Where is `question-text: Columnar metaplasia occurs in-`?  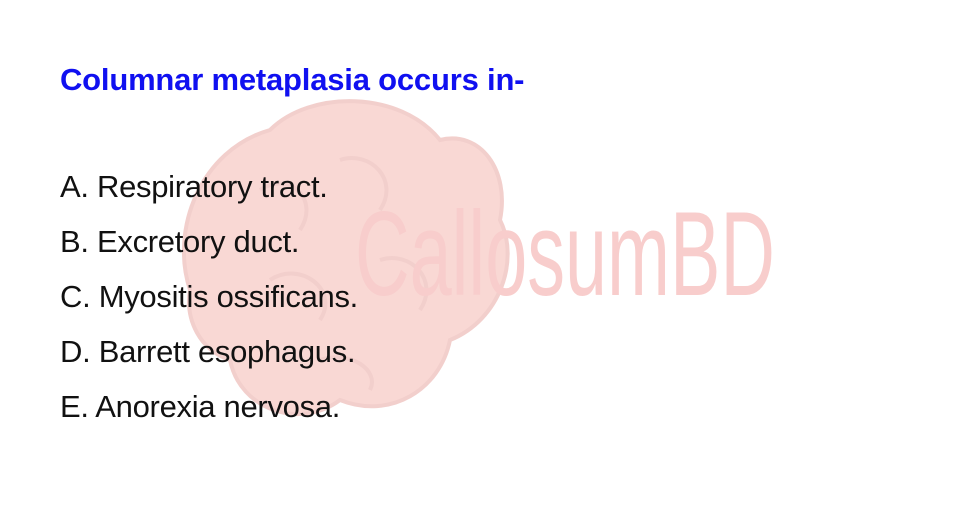 question-text: Columnar metaplasia occurs in- is located at coordinates (292, 79).